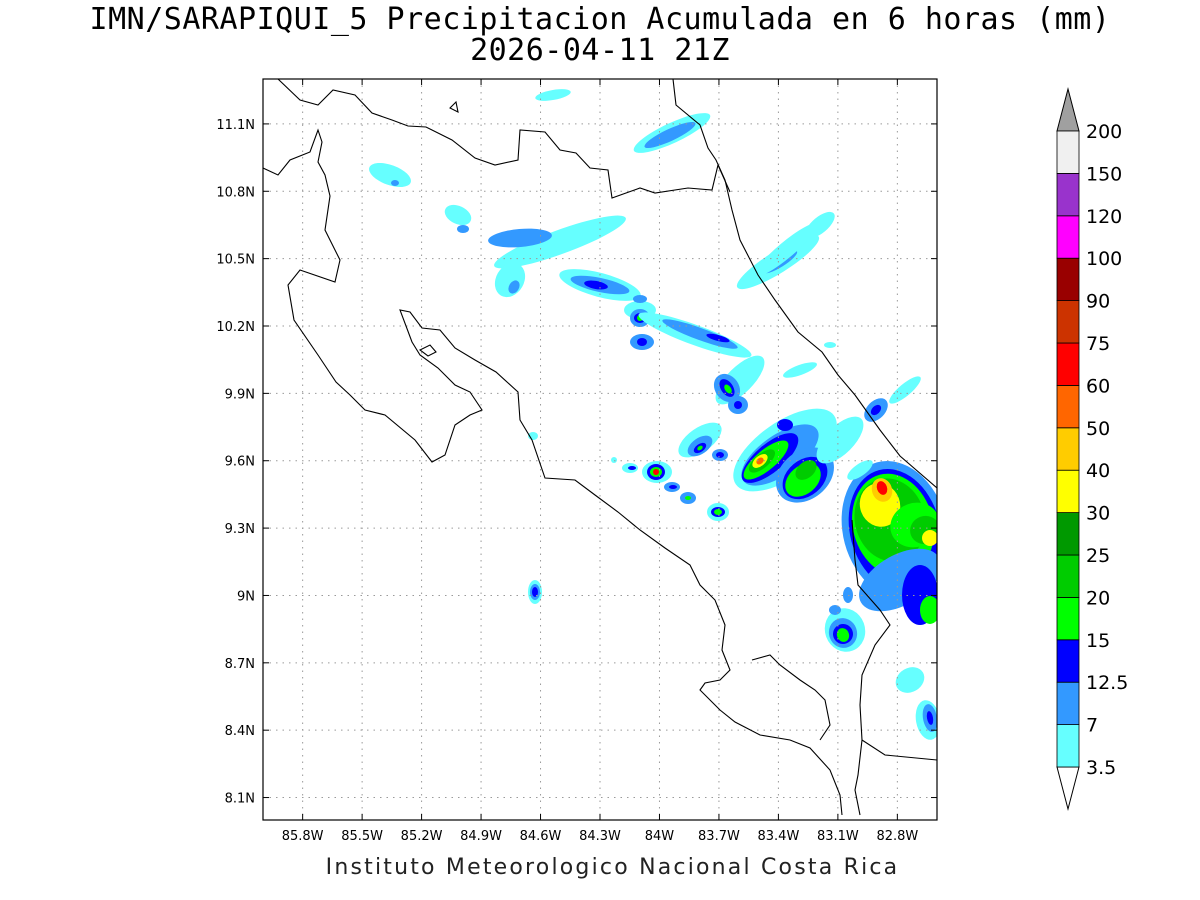  What do you see at coordinates (719, 836) in the screenshot?
I see `lon-tick-label: 83.7W` at bounding box center [719, 836].